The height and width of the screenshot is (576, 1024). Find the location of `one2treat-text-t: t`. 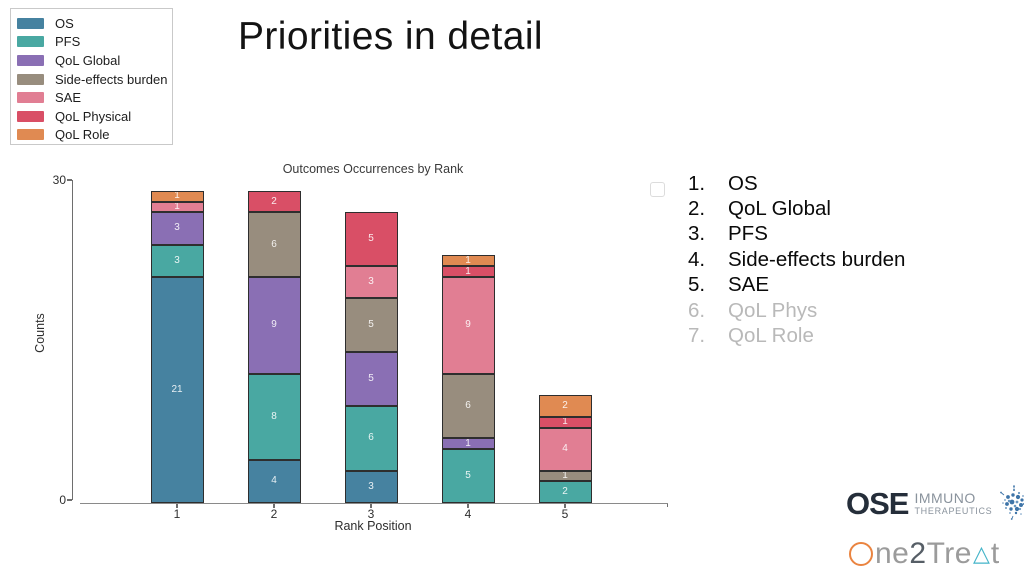

one2treat-text-t: t is located at coordinates (995, 553).